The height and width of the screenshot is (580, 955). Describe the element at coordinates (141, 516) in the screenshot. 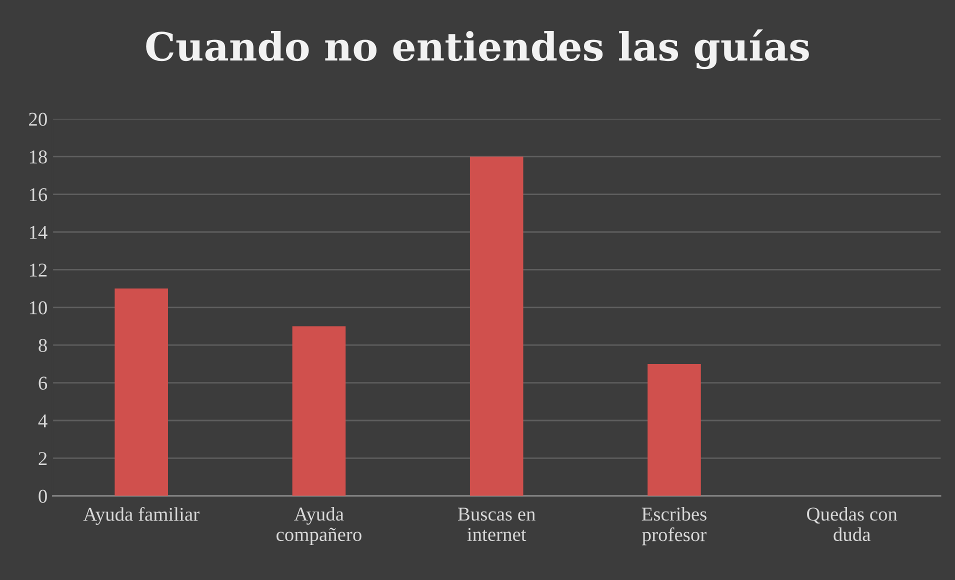

I see `x-tick-label: Ayuda familiar` at that location.